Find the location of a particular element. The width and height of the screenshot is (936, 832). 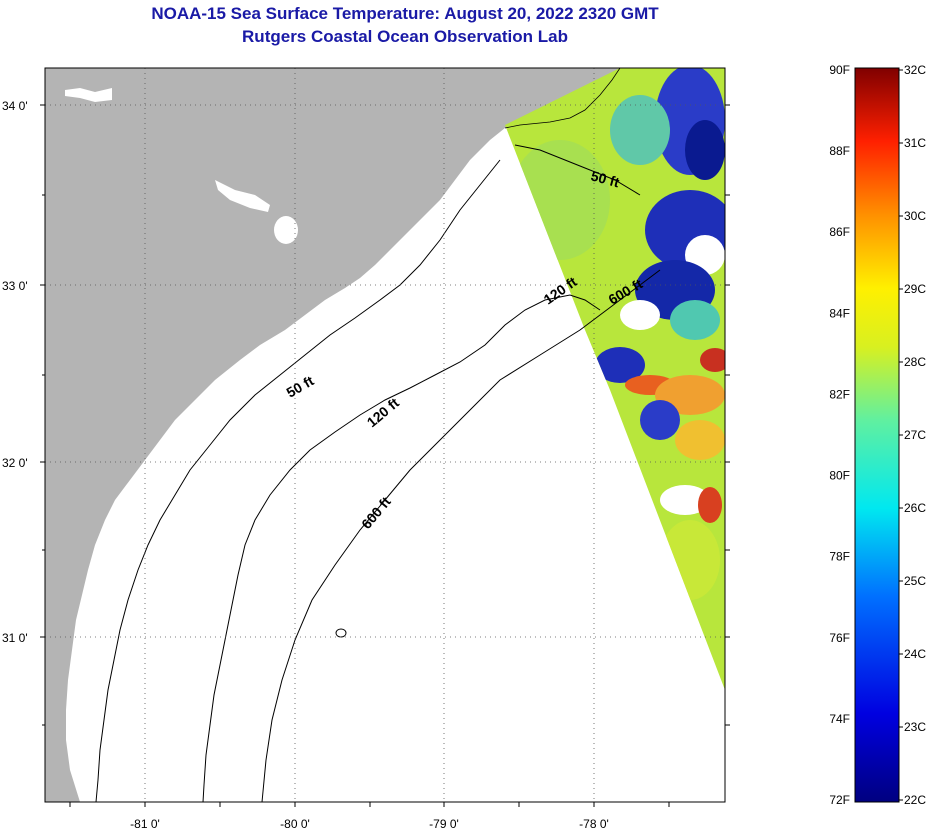

colorbar-f-label: 86F is located at coordinates (839, 232).